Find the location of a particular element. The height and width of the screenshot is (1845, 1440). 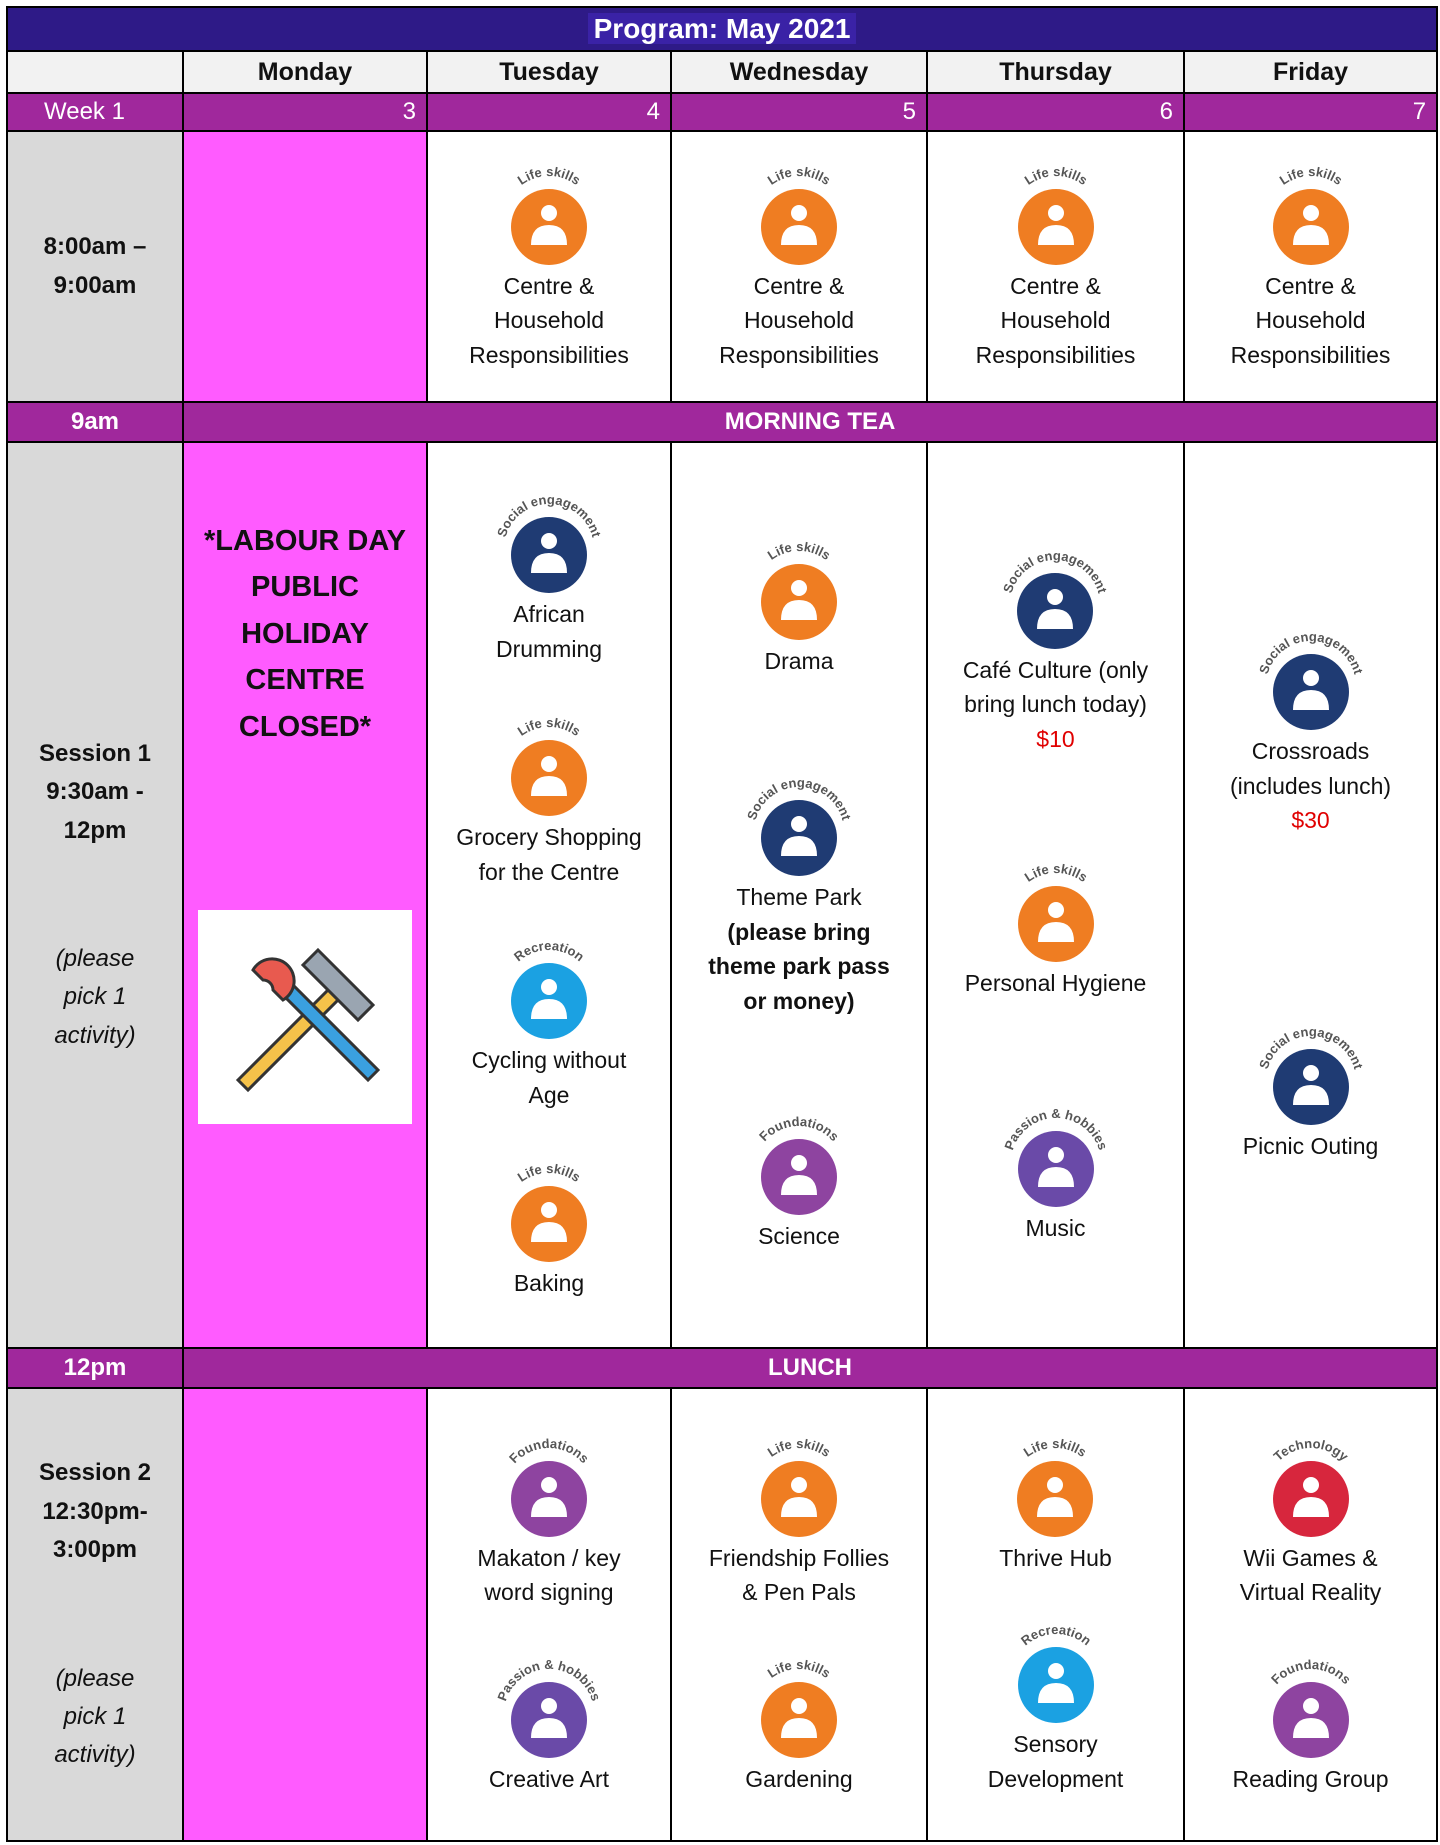

break-time: 9am is located at coordinates (95, 422).